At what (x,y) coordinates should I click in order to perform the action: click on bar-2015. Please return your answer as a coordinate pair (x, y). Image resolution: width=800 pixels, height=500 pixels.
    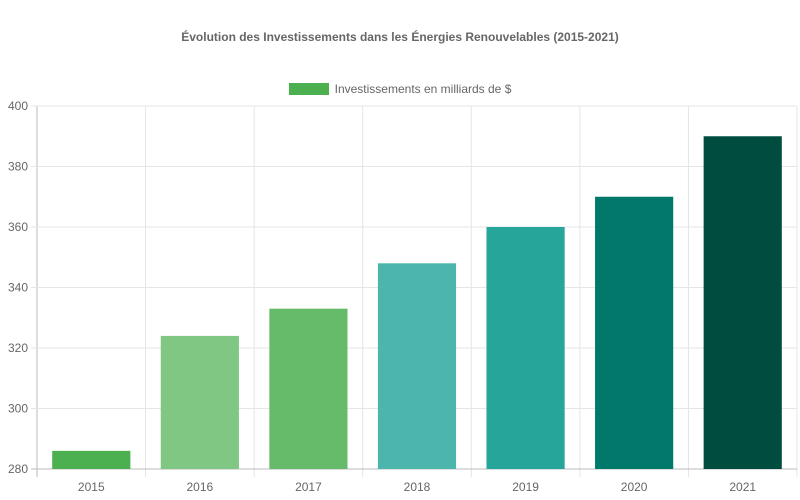
    Looking at the image, I should click on (91, 459).